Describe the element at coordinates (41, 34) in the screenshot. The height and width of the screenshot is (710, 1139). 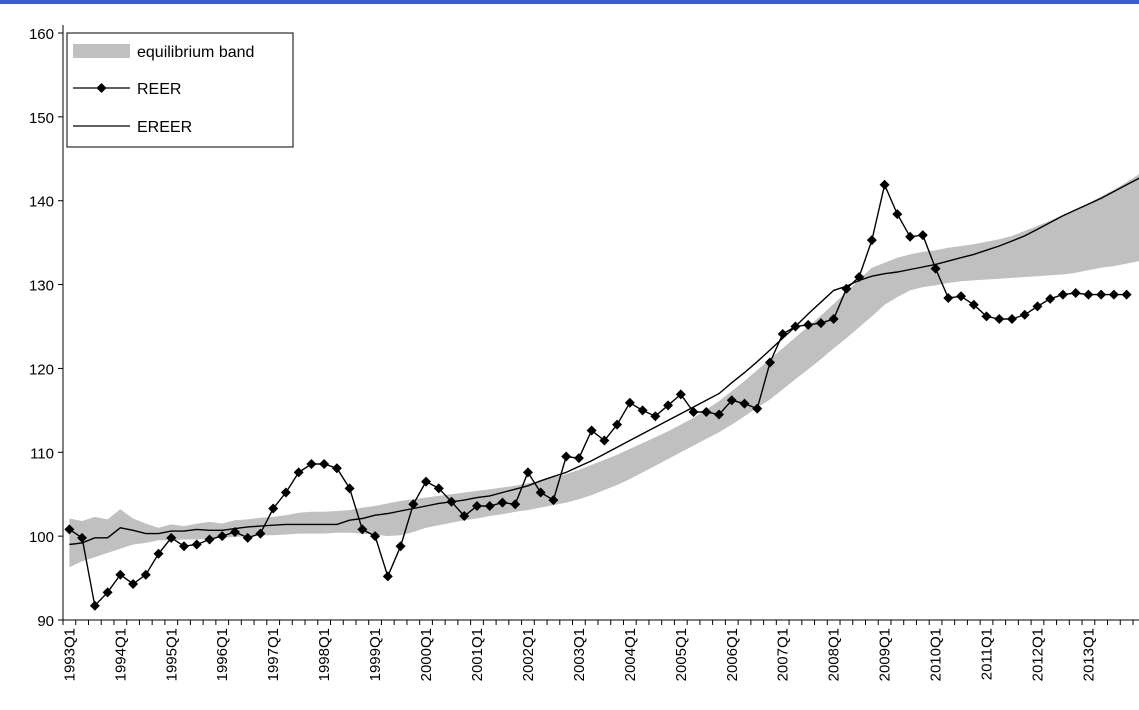
I see `y-tick-label: 160` at that location.